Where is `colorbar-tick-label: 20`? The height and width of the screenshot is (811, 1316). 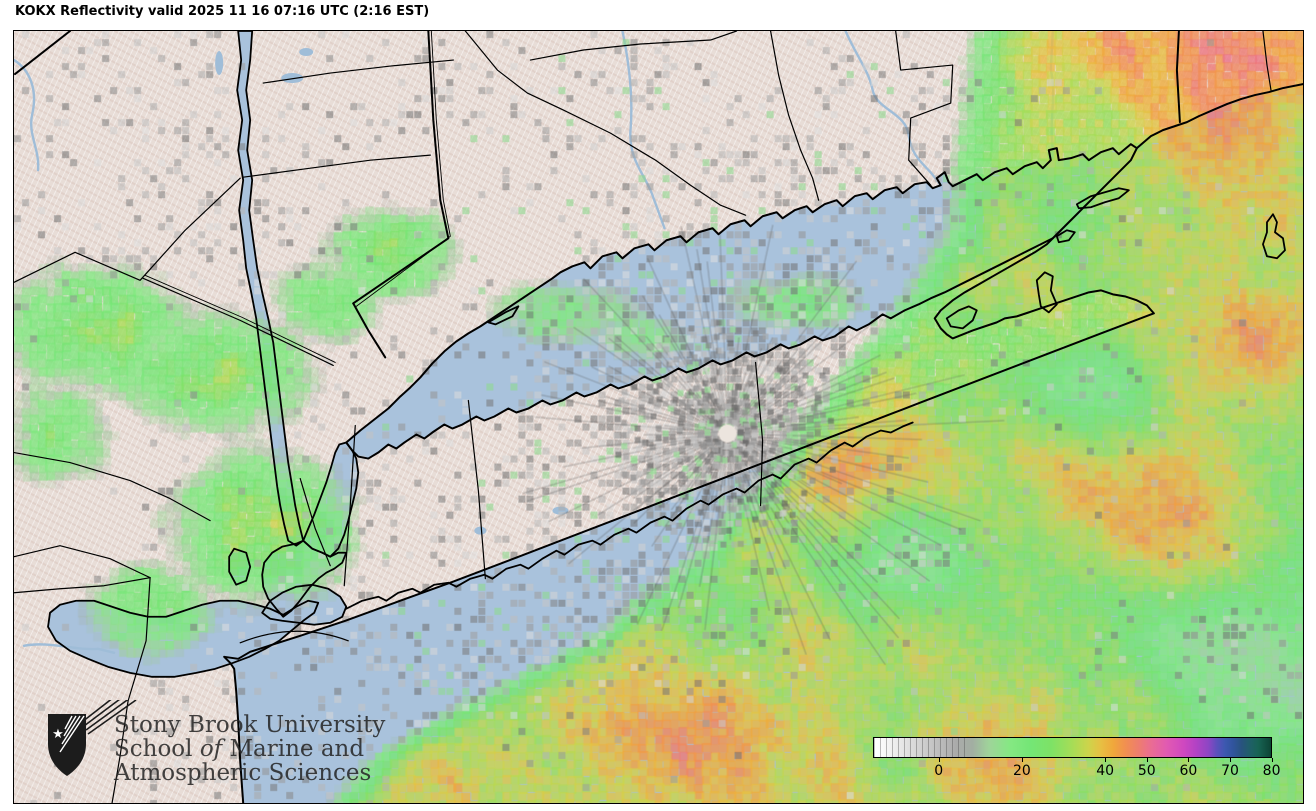 colorbar-tick-label: 20 is located at coordinates (1022, 771).